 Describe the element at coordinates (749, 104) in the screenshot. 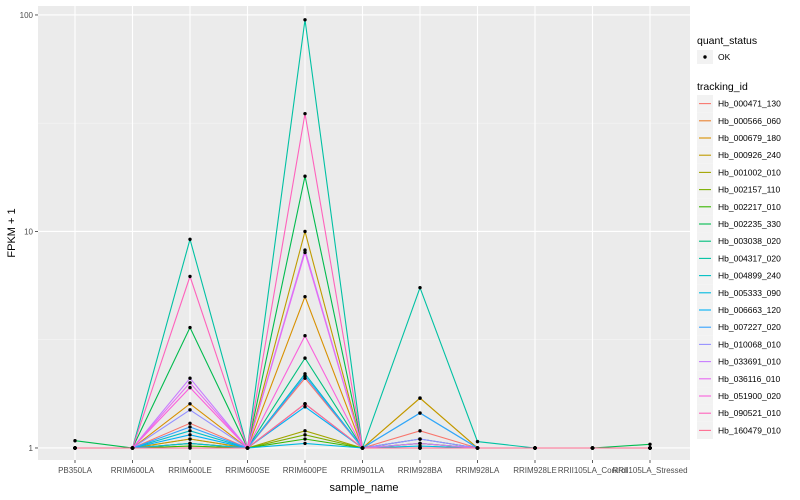

I see `legend-label: Hb_000471_130` at that location.